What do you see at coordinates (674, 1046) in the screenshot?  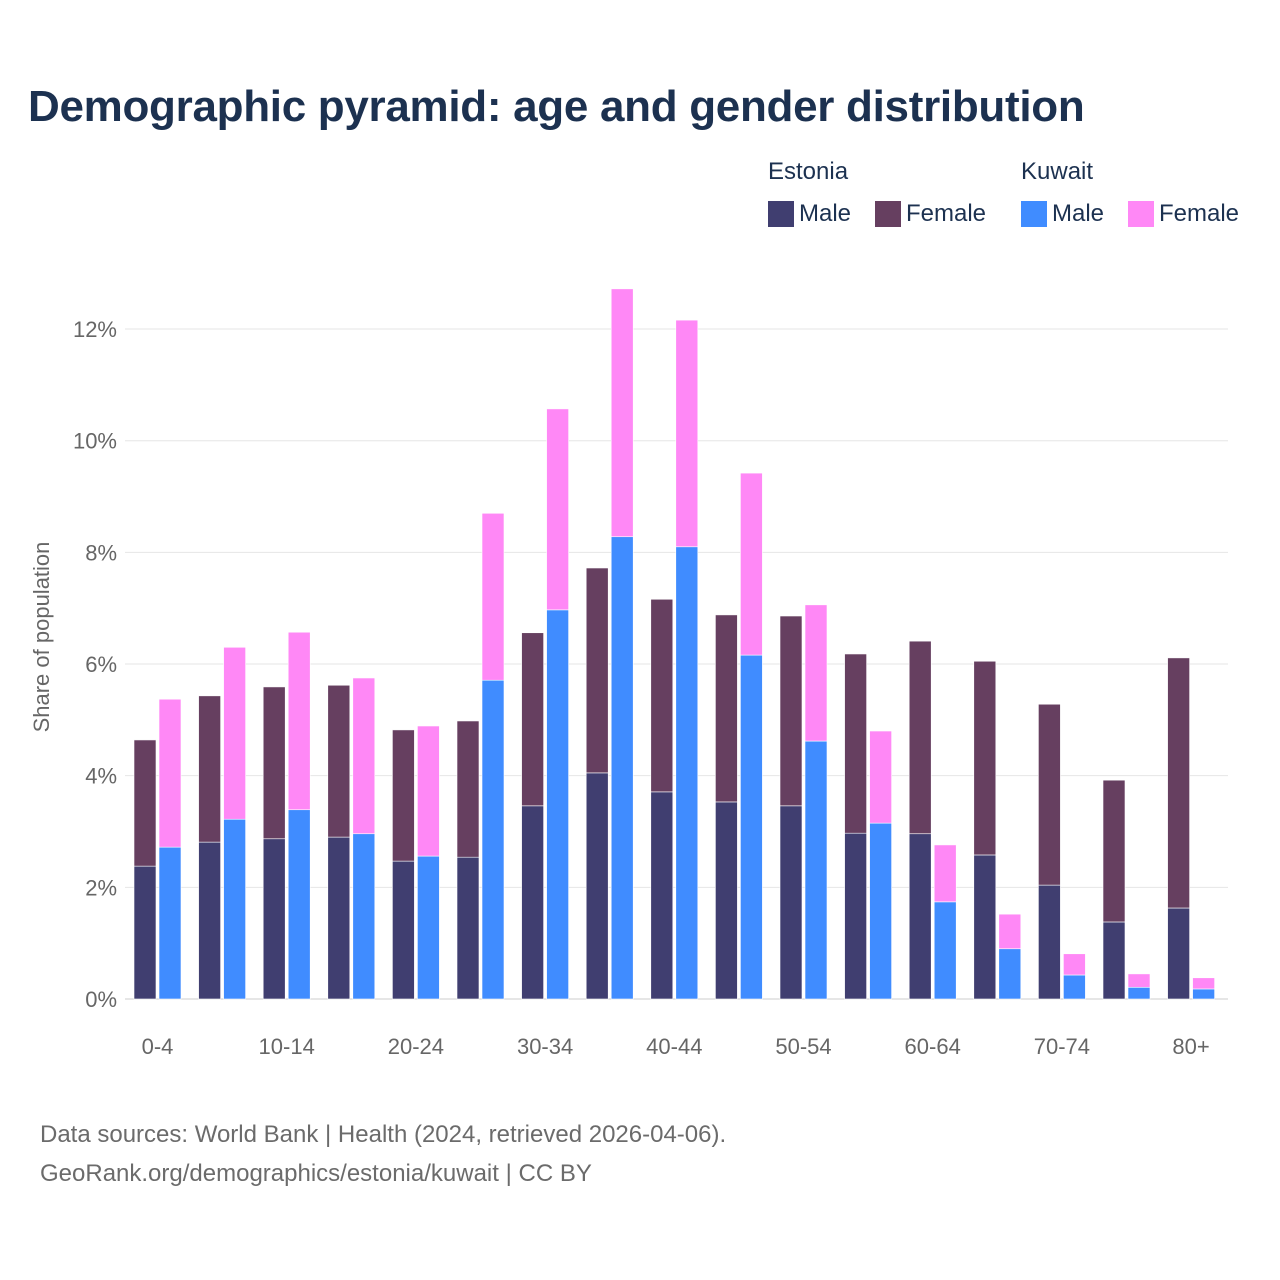 I see `x-tick-label: 40-44` at bounding box center [674, 1046].